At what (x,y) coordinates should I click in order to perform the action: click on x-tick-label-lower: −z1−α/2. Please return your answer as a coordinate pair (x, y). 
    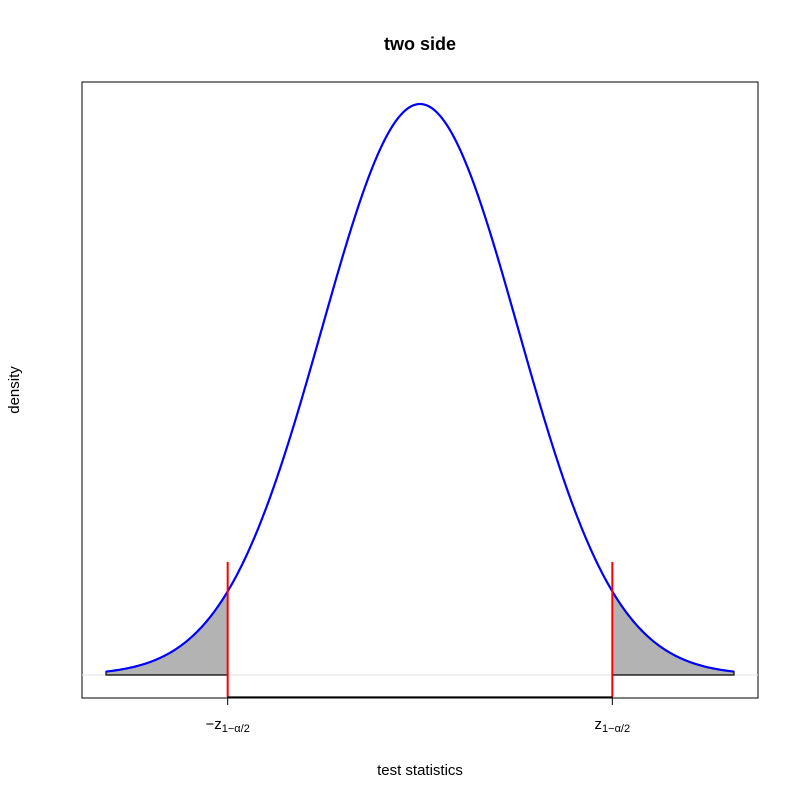
    Looking at the image, I should click on (228, 725).